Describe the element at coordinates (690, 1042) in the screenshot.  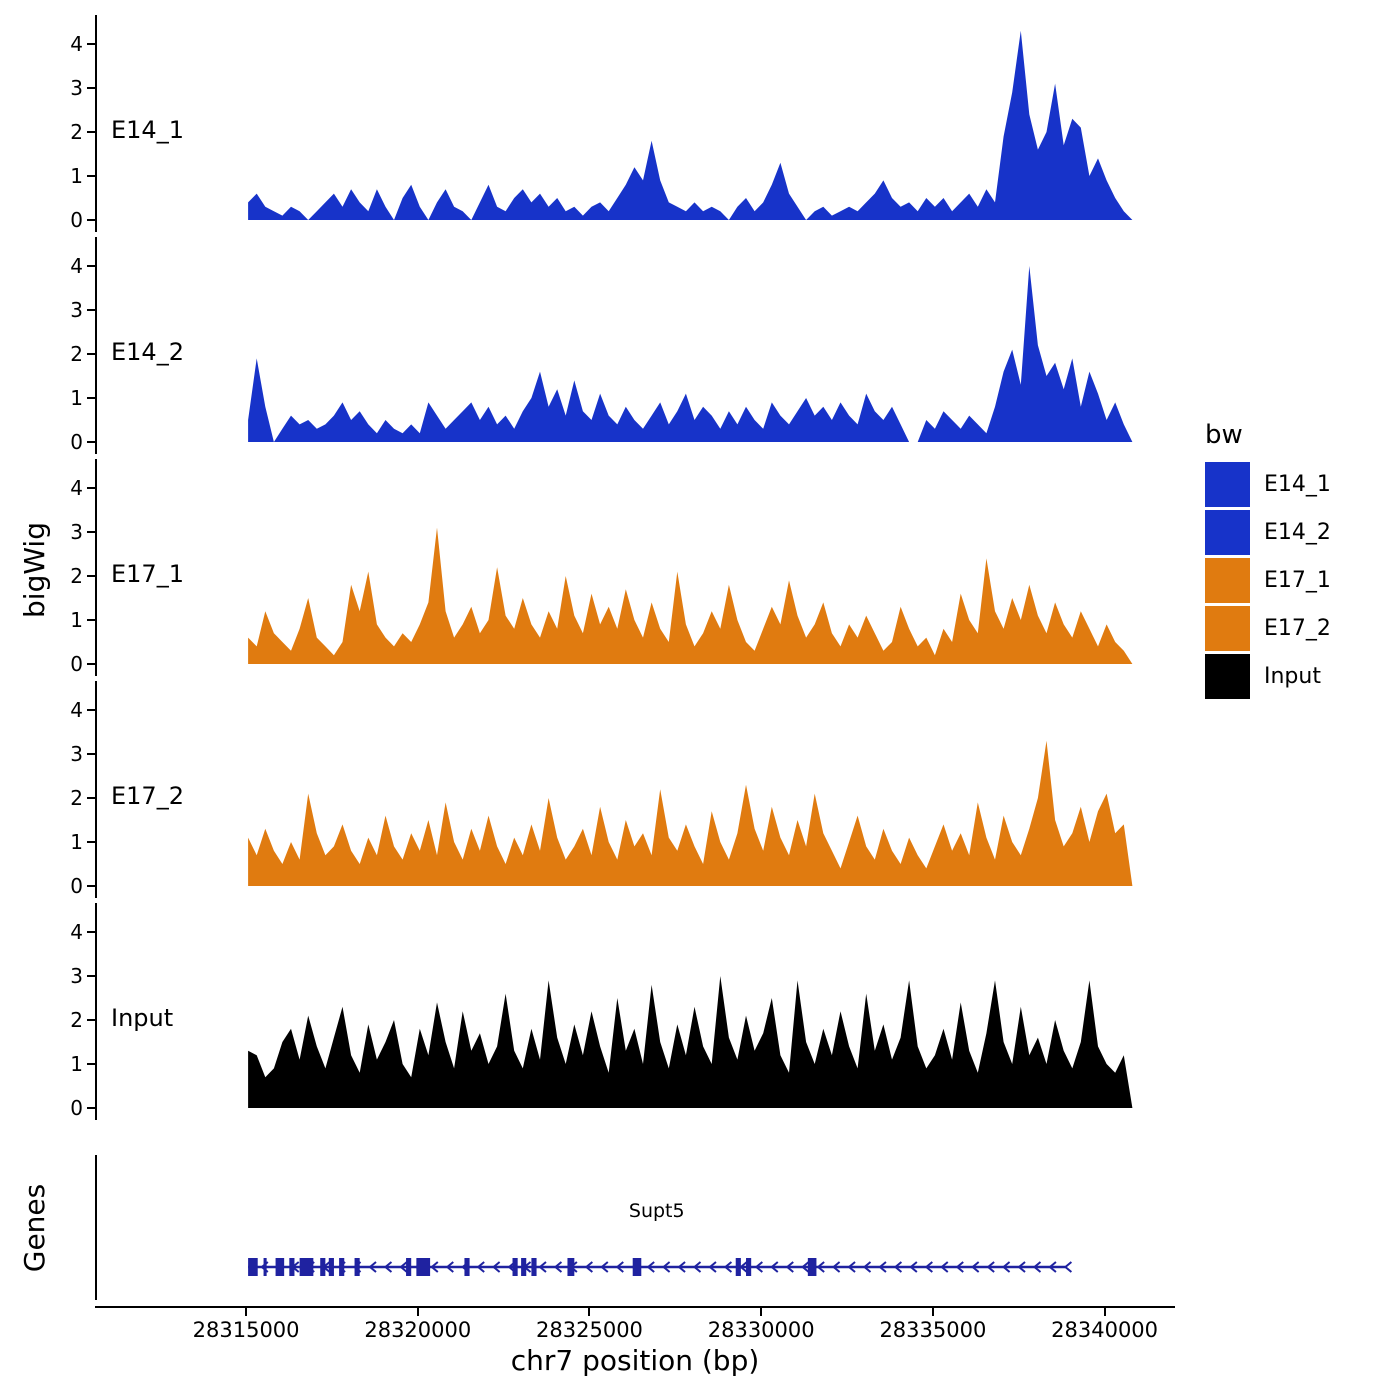
I see `coverage-area-Input` at that location.